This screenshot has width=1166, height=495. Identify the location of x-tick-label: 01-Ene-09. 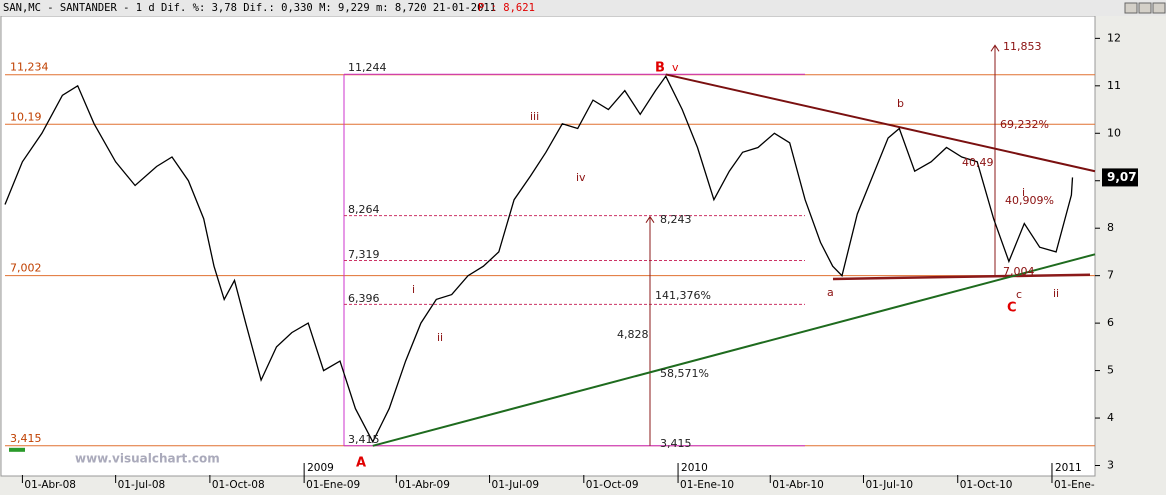
(333, 485).